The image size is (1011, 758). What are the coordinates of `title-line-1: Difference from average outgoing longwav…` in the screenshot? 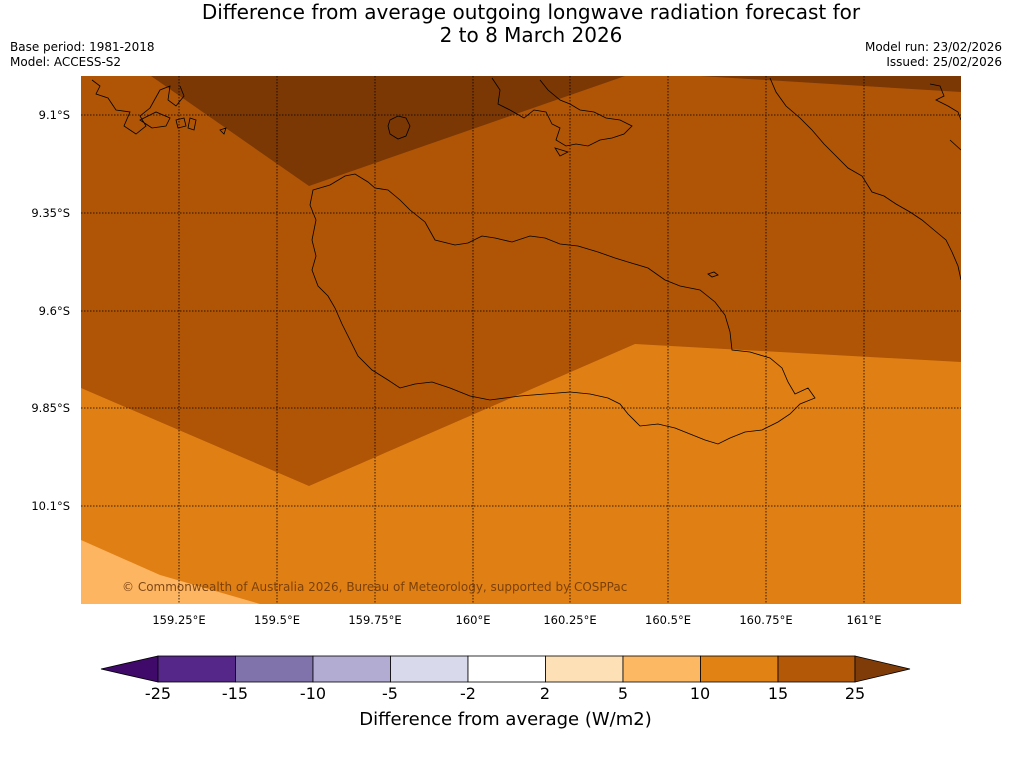 It's located at (531, 12).